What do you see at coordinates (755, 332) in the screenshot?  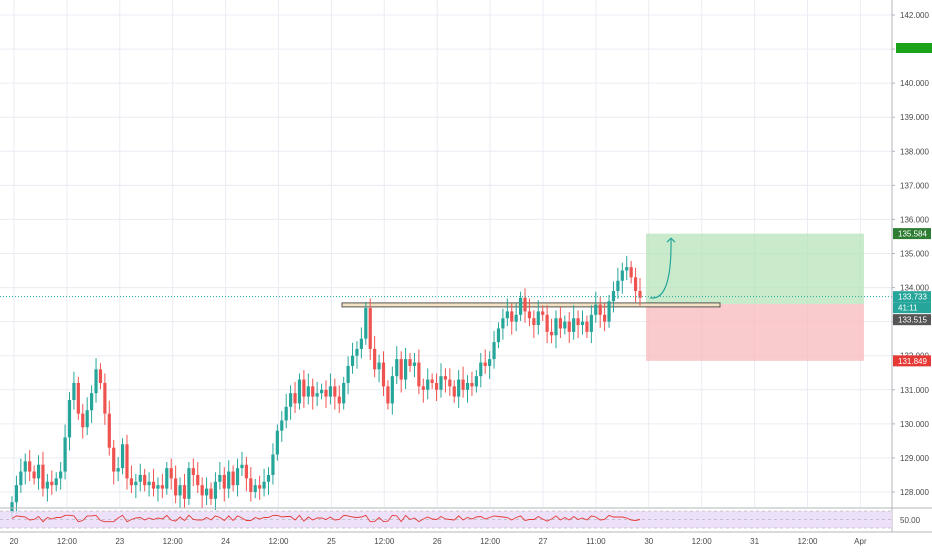 I see `loss-zone` at bounding box center [755, 332].